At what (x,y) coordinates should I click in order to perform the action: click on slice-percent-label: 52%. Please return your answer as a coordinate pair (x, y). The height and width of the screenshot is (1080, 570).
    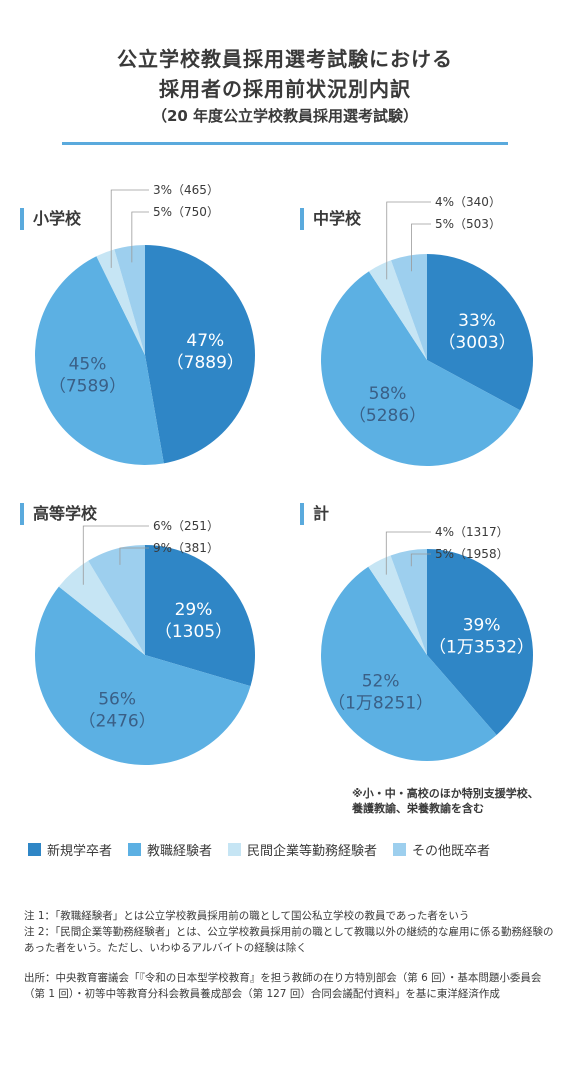
    Looking at the image, I should click on (381, 681).